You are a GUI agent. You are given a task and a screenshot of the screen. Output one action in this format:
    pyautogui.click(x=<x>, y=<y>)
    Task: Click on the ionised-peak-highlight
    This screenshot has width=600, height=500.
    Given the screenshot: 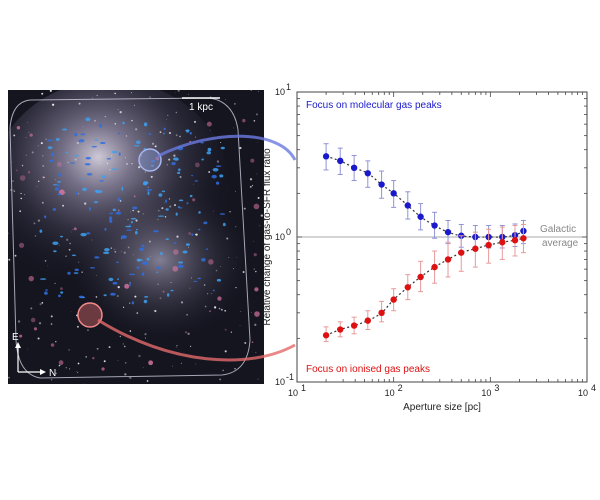 What is the action you would take?
    pyautogui.click(x=90, y=315)
    